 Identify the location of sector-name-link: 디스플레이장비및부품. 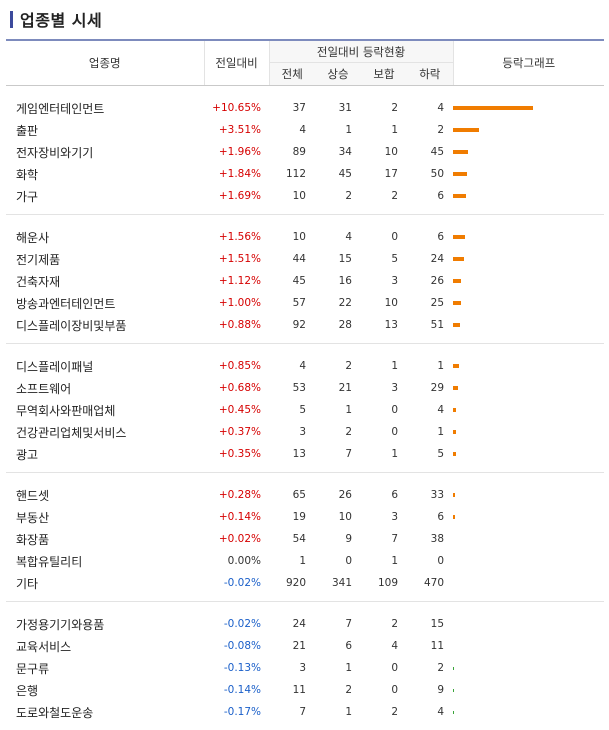
(105, 325).